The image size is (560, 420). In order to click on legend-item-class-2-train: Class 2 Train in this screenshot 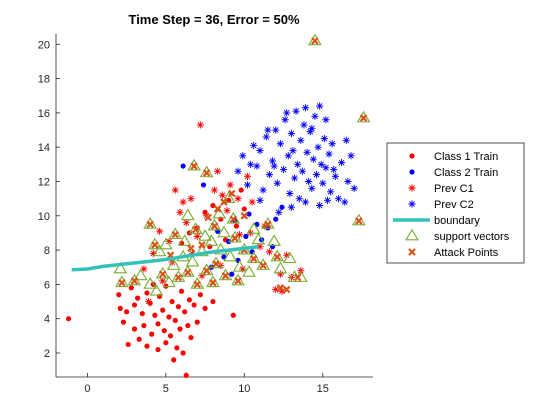, I will do `click(453, 173)`.